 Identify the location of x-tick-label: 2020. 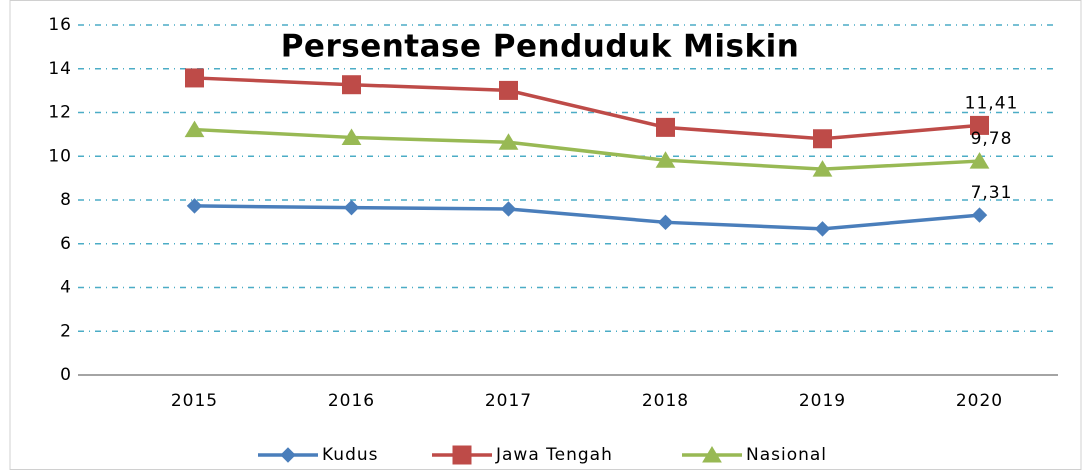
(979, 401).